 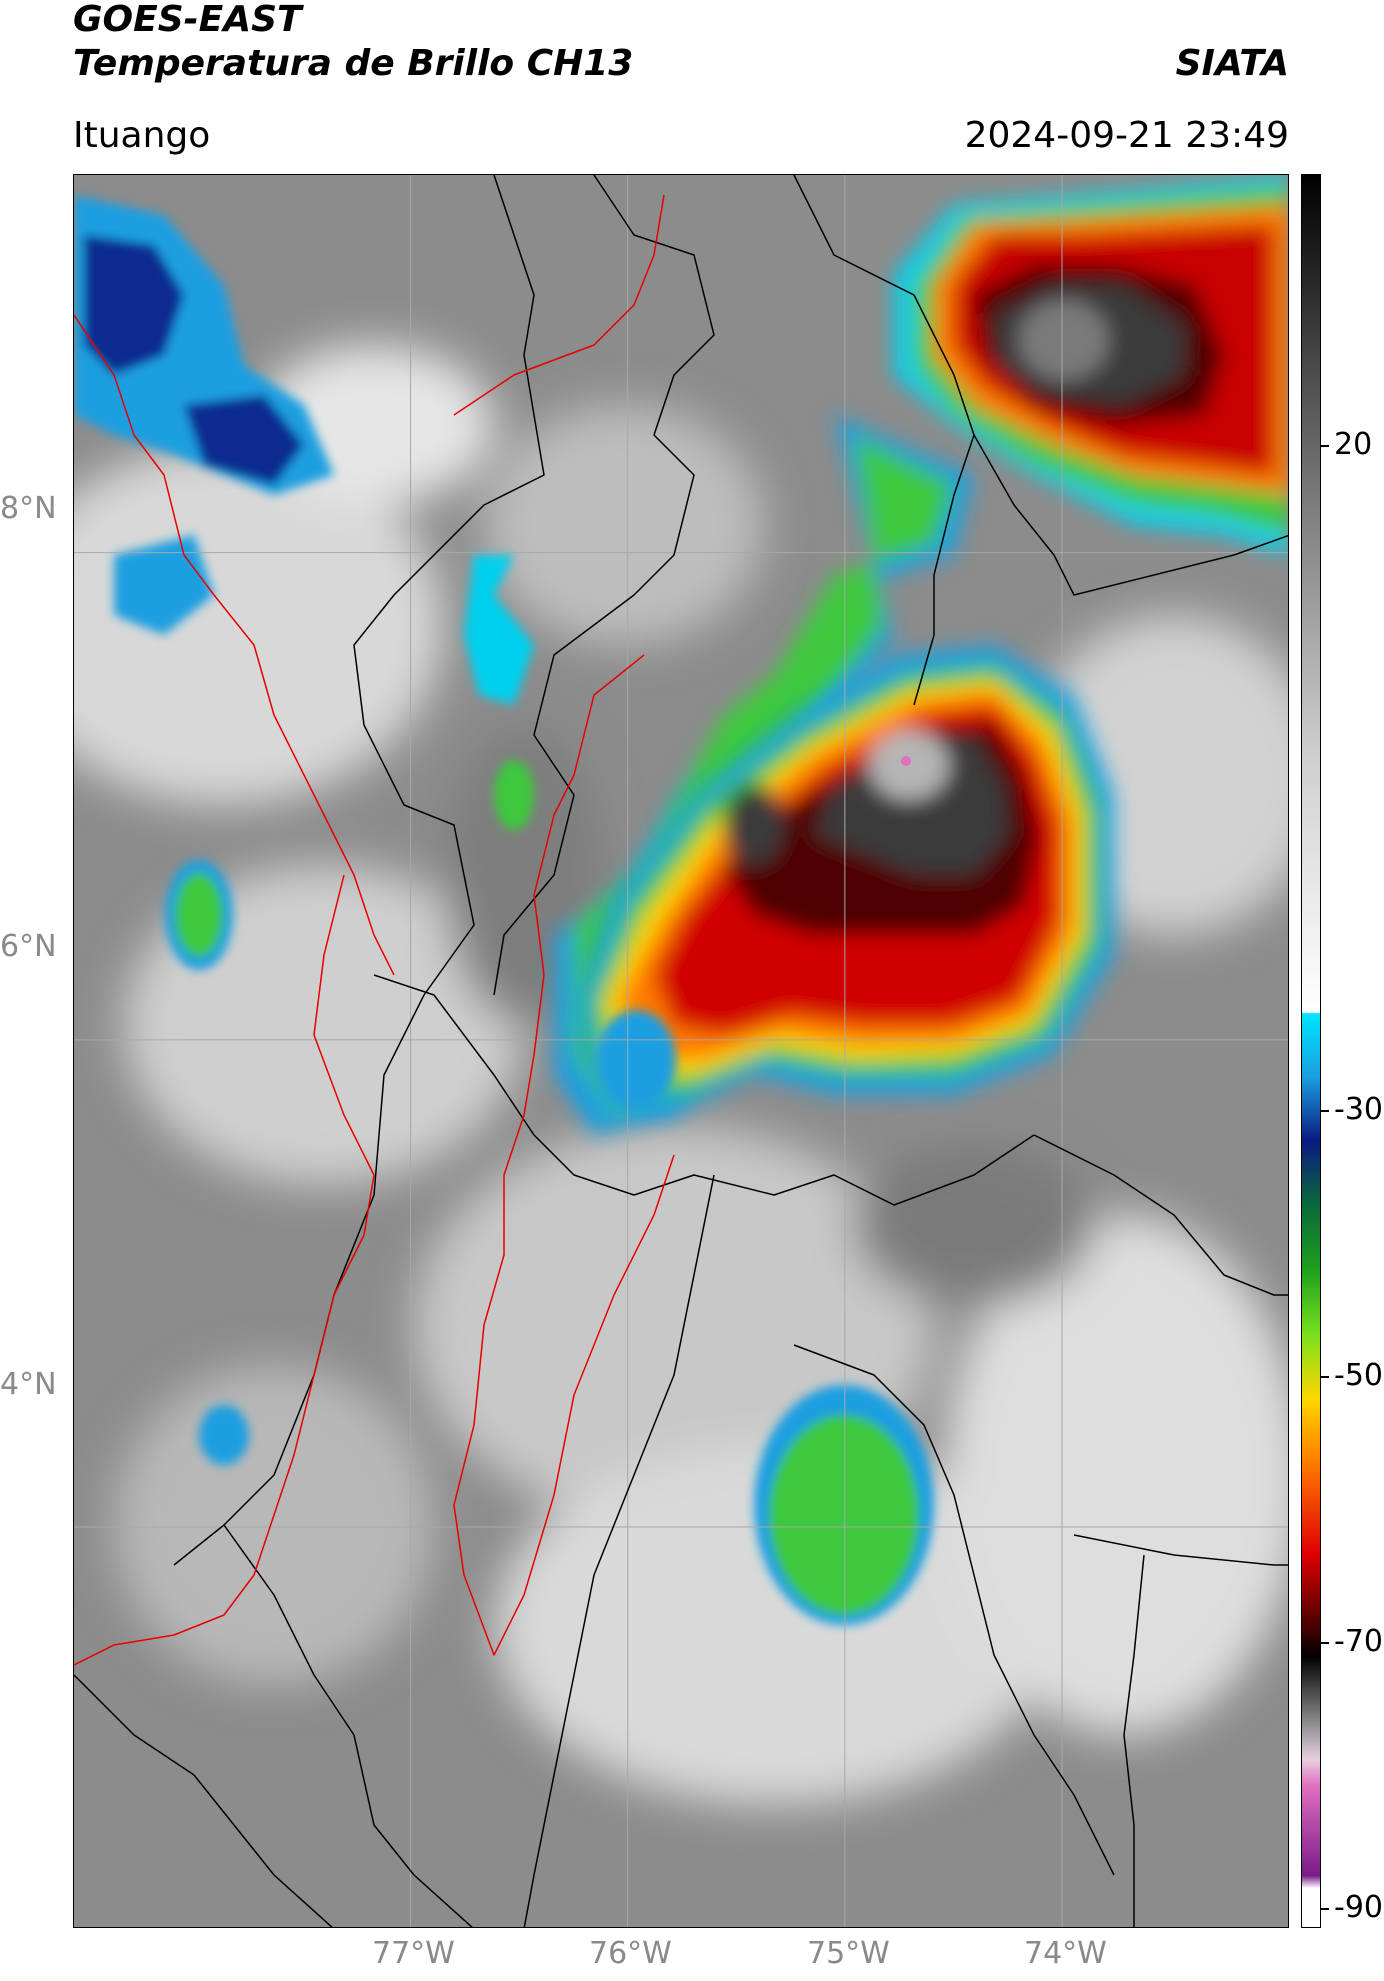 I want to click on lon-label-75: 75°W, so click(x=848, y=1953).